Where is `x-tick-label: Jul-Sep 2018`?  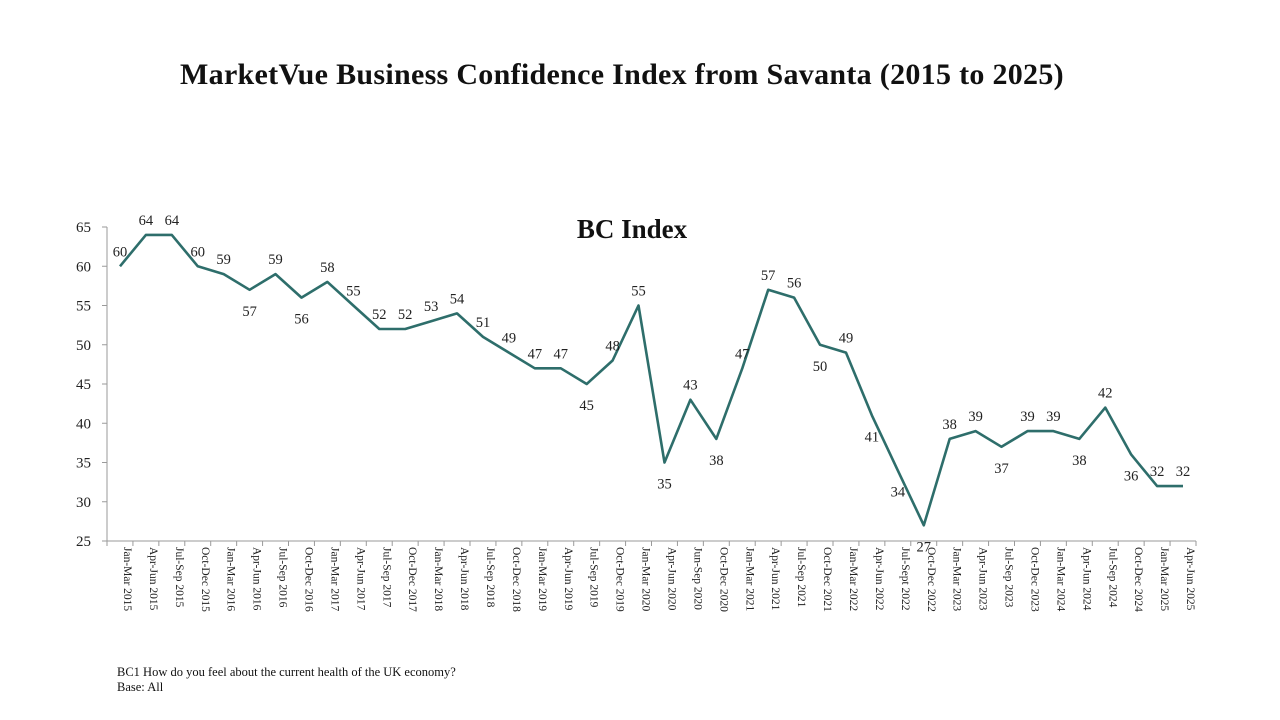
x-tick-label: Jul-Sep 2018 is located at coordinates (490, 577).